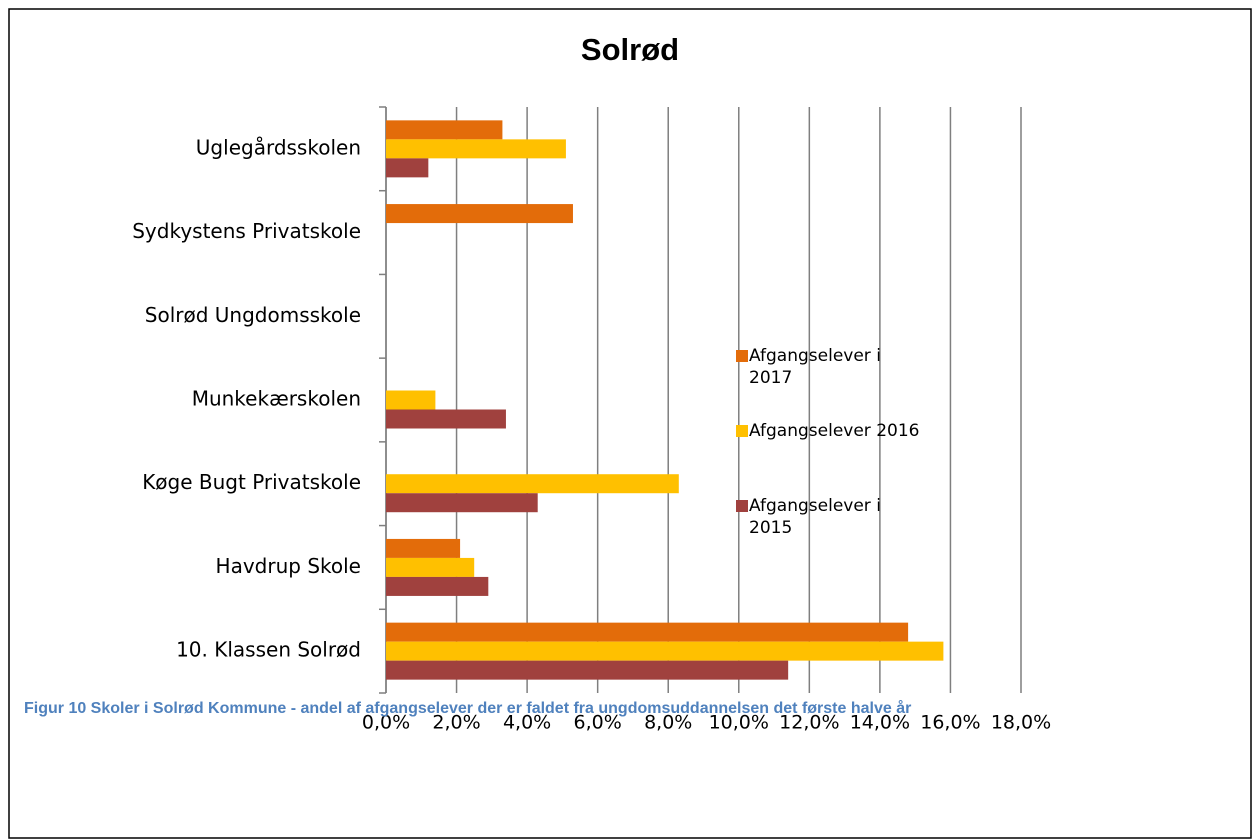 The width and height of the screenshot is (1260, 840). Describe the element at coordinates (386, 723) in the screenshot. I see `x-tick-label: 0,0%` at that location.